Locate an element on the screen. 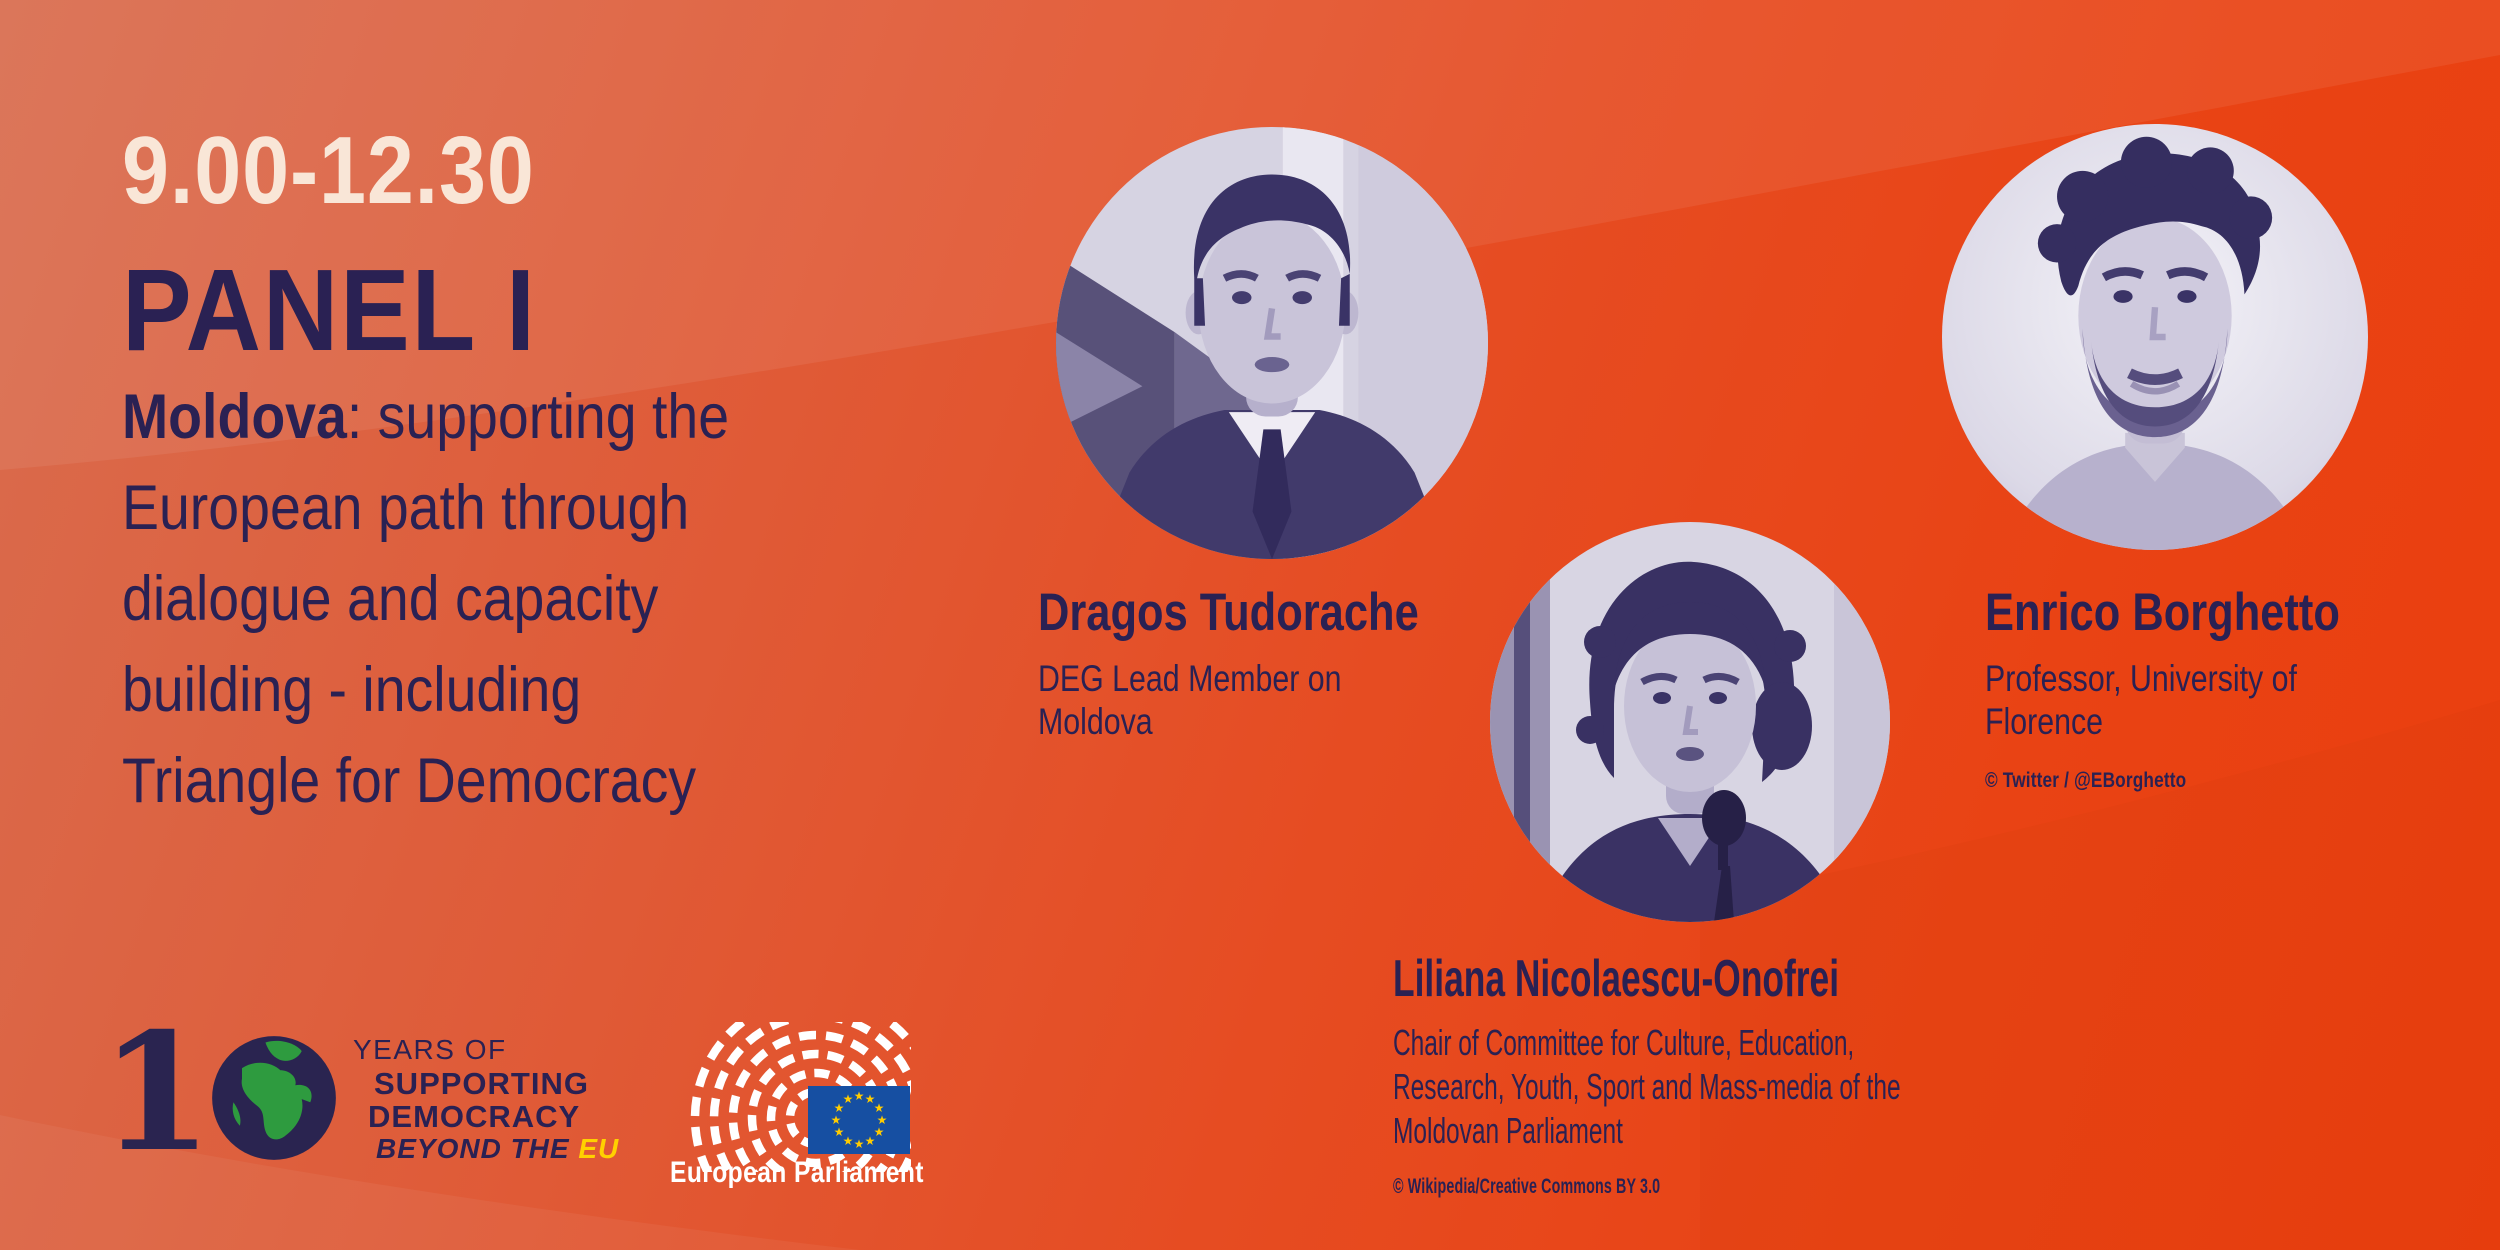 This screenshot has height=1250, width=2500. speaker-role-line: Moldova is located at coordinates (1095, 721).